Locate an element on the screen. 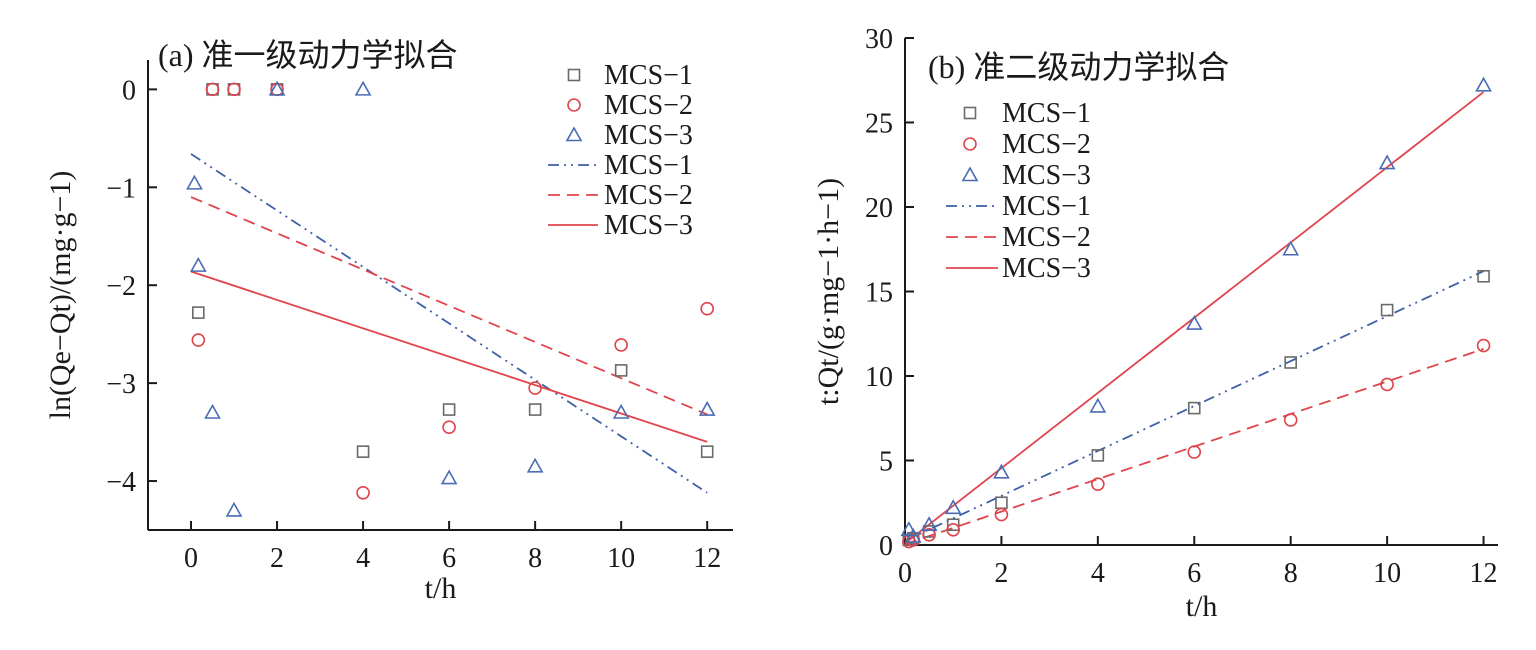 The width and height of the screenshot is (1536, 650). y-tick-label: 25 is located at coordinates (879, 124).